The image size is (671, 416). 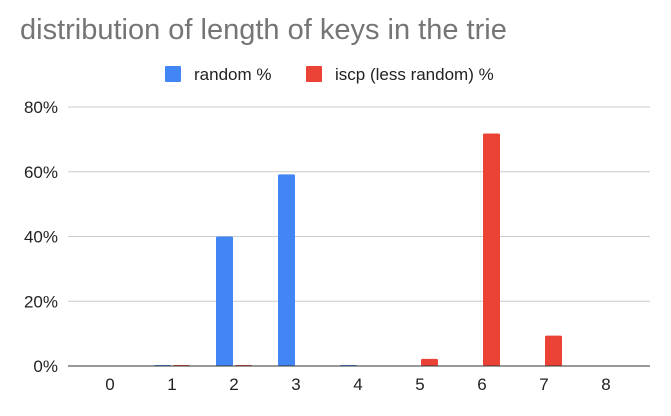 What do you see at coordinates (109, 384) in the screenshot?
I see `x-tick-label: 0` at bounding box center [109, 384].